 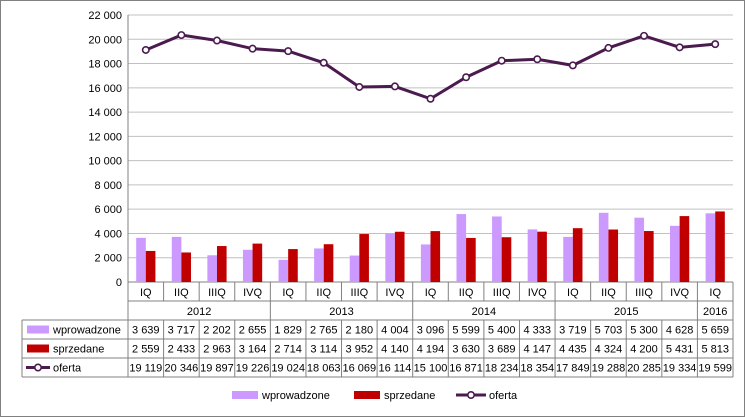 What do you see at coordinates (503, 396) in the screenshot?
I see `legend-label: oferta` at bounding box center [503, 396].